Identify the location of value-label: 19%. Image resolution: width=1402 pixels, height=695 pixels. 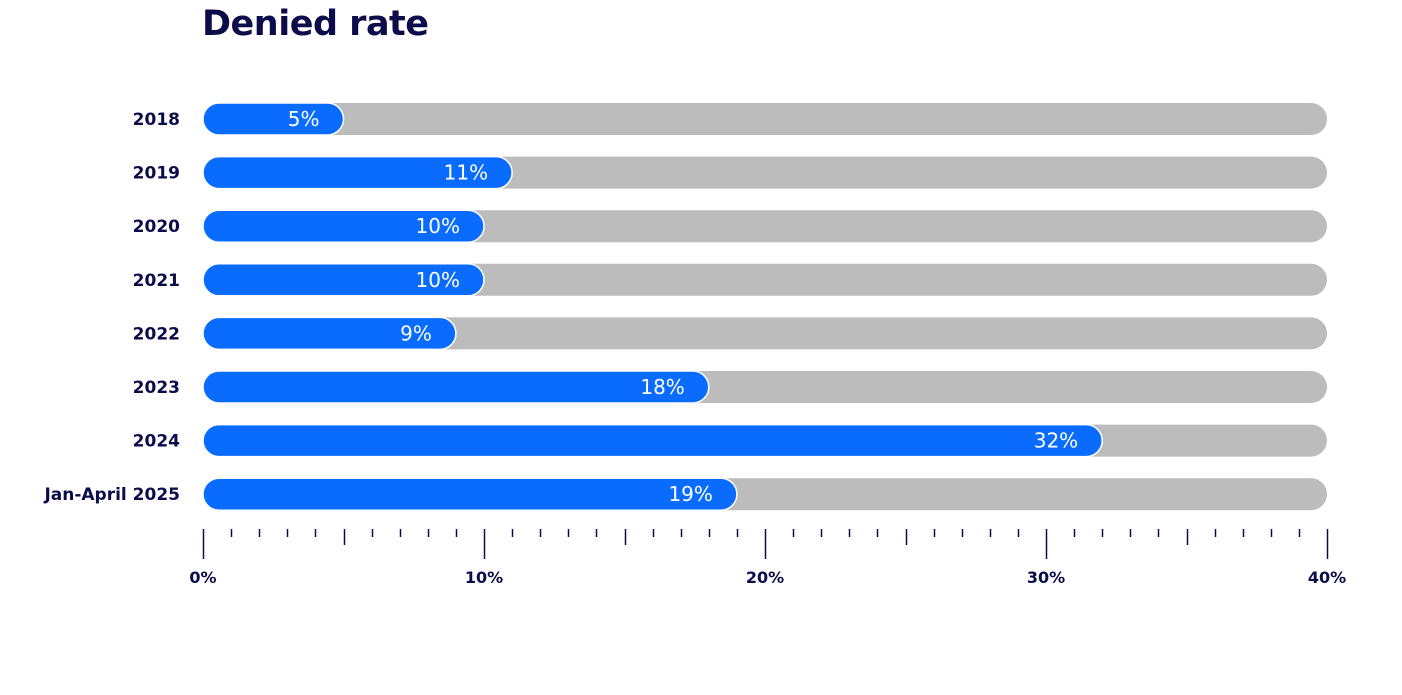
(690, 494).